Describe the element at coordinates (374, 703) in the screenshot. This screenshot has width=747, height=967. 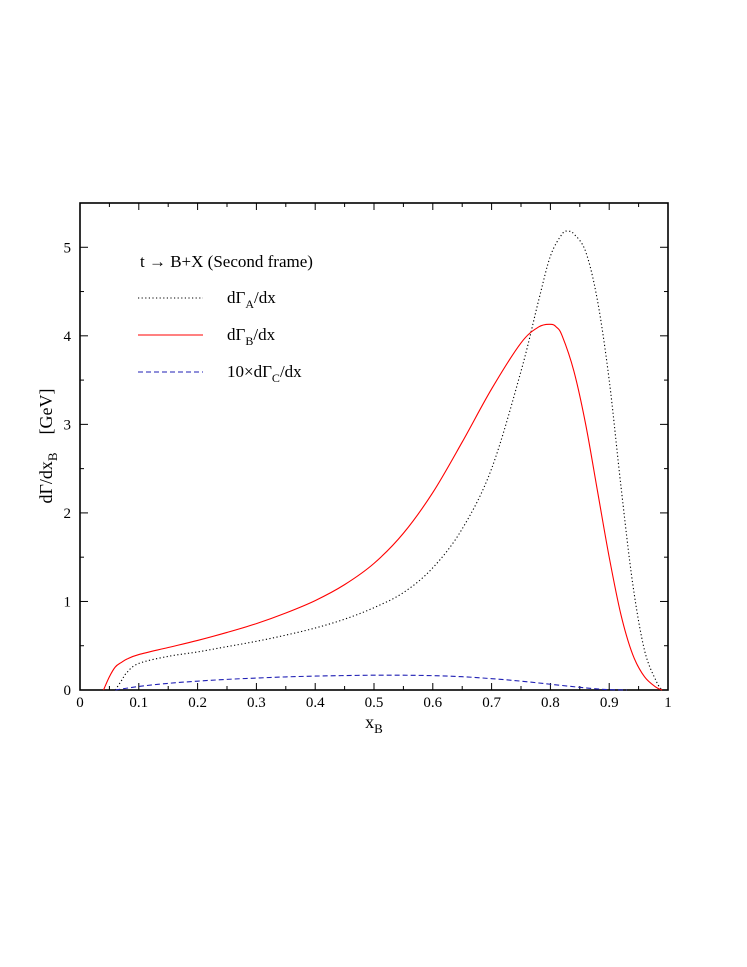
I see `x-tick-label: 0.5` at that location.